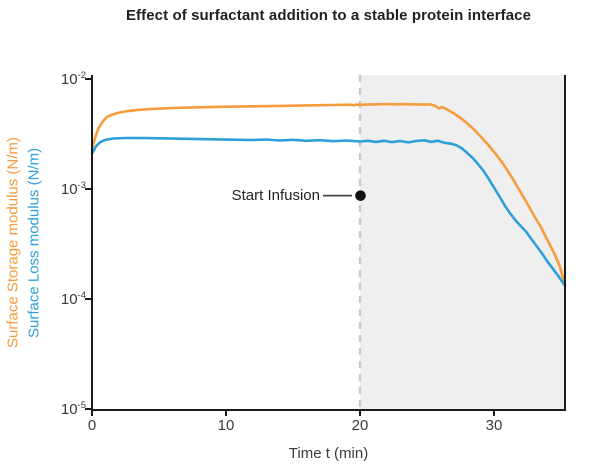 This screenshot has width=600, height=472. Describe the element at coordinates (226, 425) in the screenshot. I see `x-tick-label: 10` at that location.